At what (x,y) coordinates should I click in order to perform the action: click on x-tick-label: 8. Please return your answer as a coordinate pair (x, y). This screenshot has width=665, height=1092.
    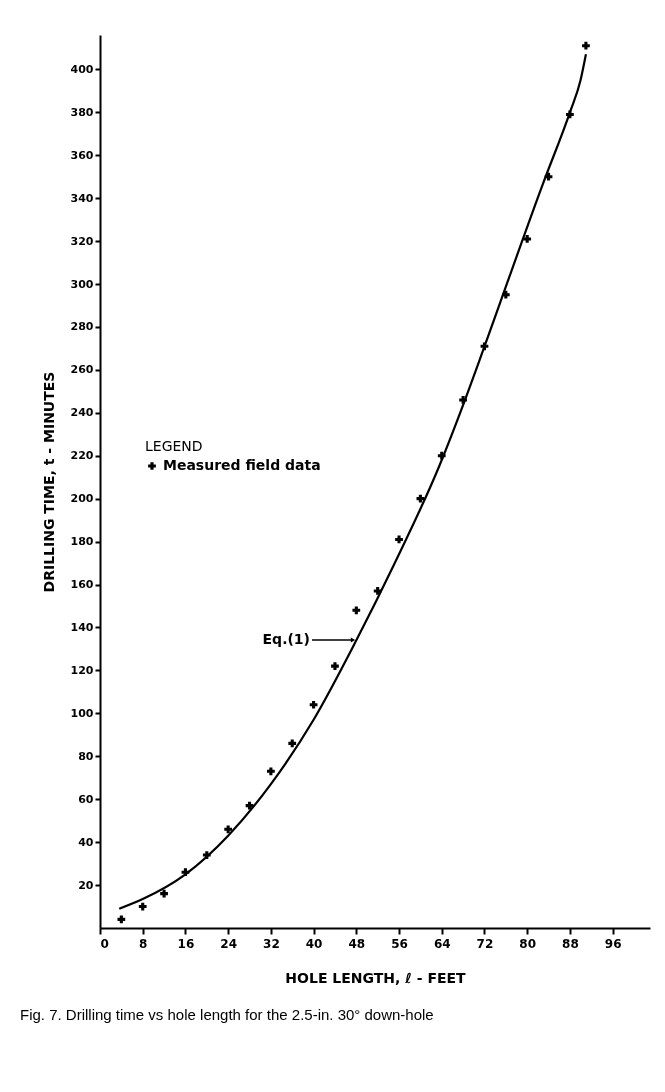
    Looking at the image, I should click on (143, 943).